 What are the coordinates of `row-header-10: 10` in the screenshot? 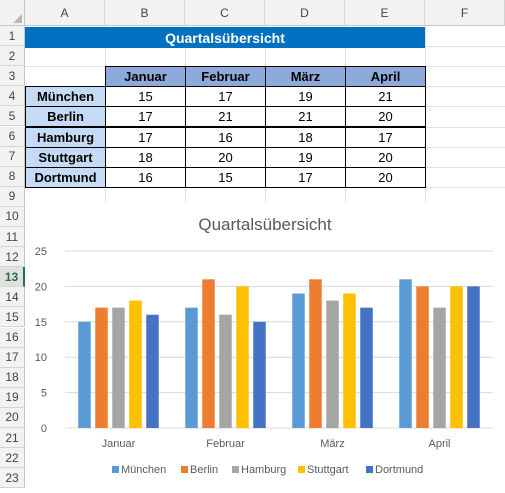 It's located at (12, 216).